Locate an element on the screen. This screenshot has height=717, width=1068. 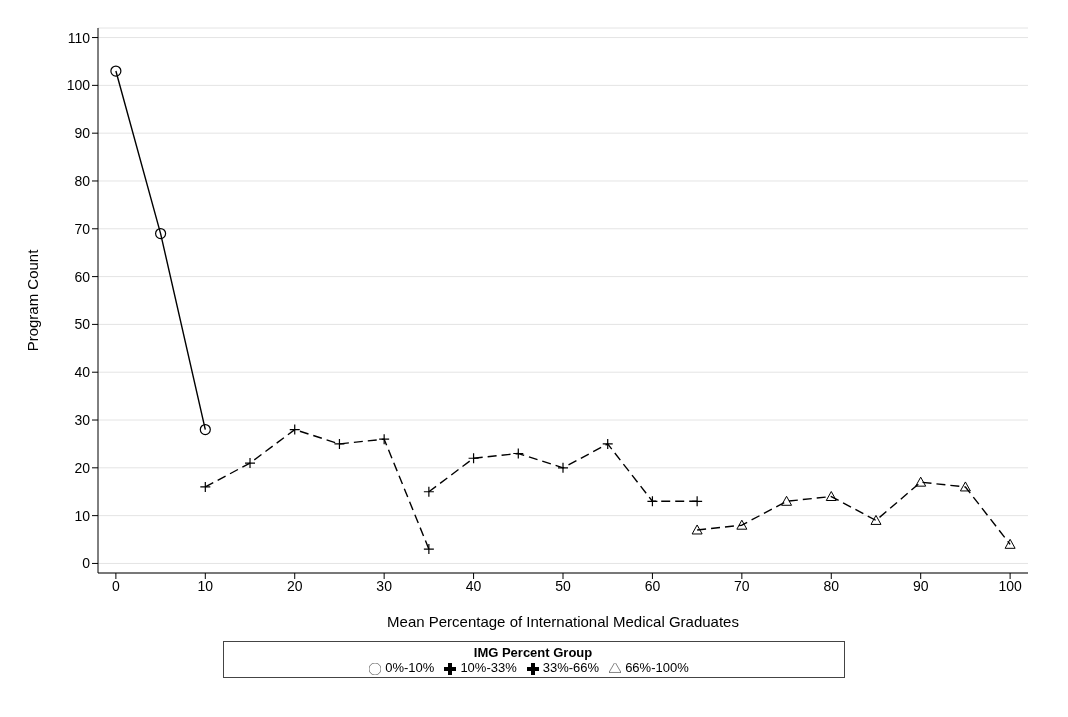
x-tick-label: 90 is located at coordinates (920, 585).